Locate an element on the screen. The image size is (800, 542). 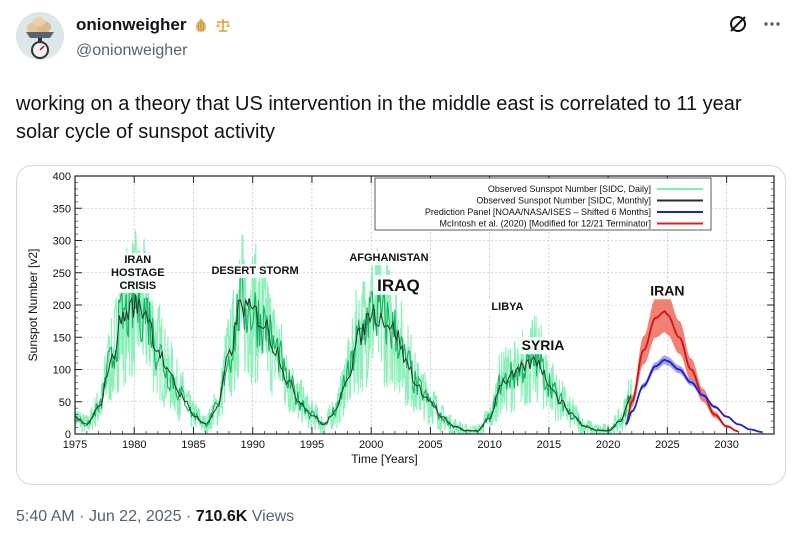
legend-box is located at coordinates (543, 204).